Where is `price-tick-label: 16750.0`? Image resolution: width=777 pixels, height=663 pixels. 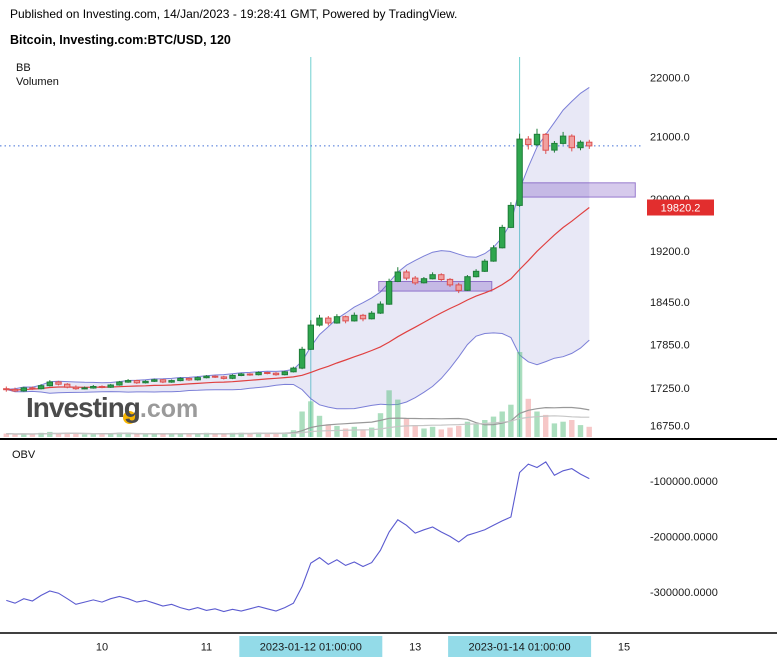 price-tick-label: 16750.0 is located at coordinates (670, 427).